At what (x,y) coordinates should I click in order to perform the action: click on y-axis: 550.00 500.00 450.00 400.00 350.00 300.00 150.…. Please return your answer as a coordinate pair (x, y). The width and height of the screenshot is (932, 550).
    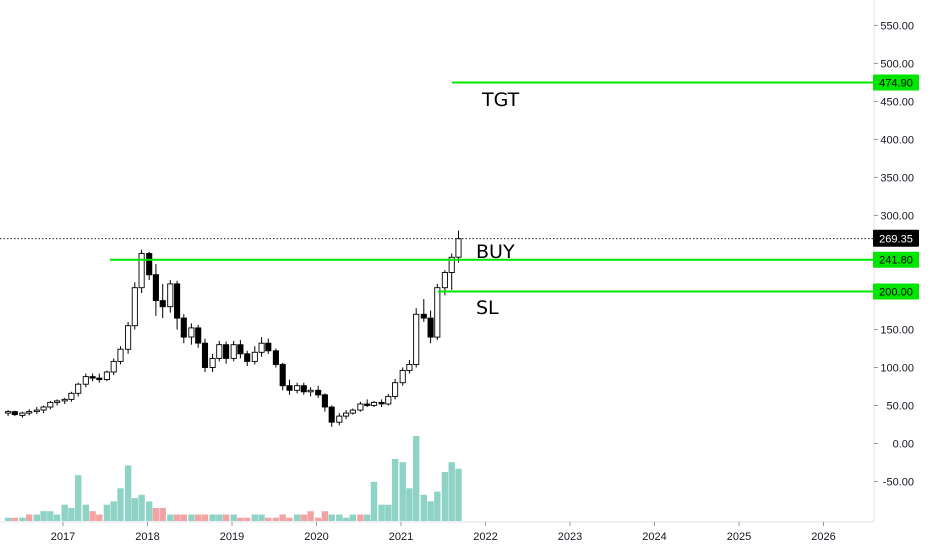
    Looking at the image, I should click on (894, 254).